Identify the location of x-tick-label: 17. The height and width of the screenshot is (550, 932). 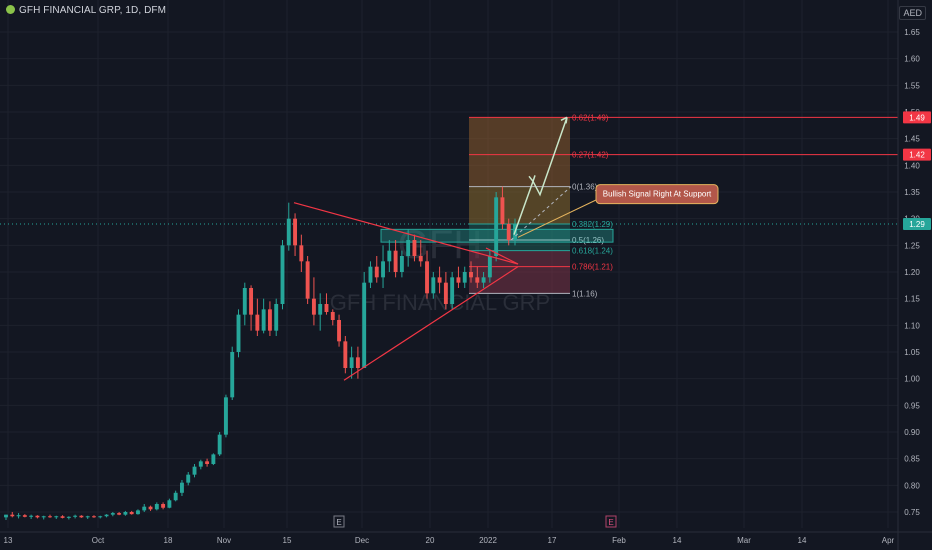
(552, 540).